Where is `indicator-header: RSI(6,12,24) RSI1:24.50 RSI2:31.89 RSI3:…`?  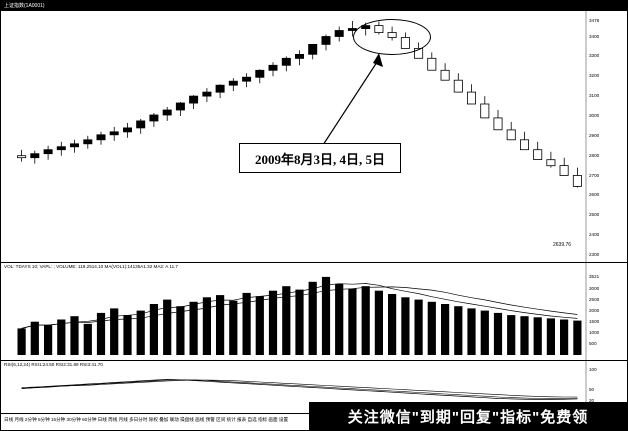 indicator-header: RSI(6,12,24) RSI1:24.50 RSI2:31.89 RSI3:… is located at coordinates (53, 364).